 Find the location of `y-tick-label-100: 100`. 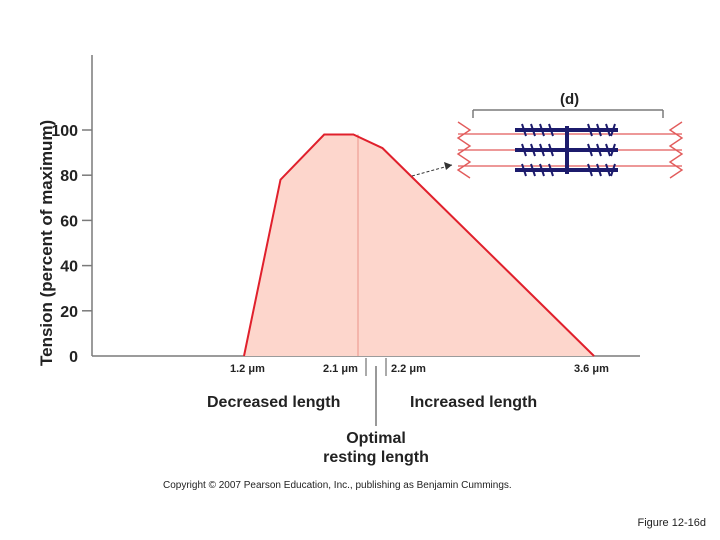

y-tick-label-100: 100 is located at coordinates (64, 131).